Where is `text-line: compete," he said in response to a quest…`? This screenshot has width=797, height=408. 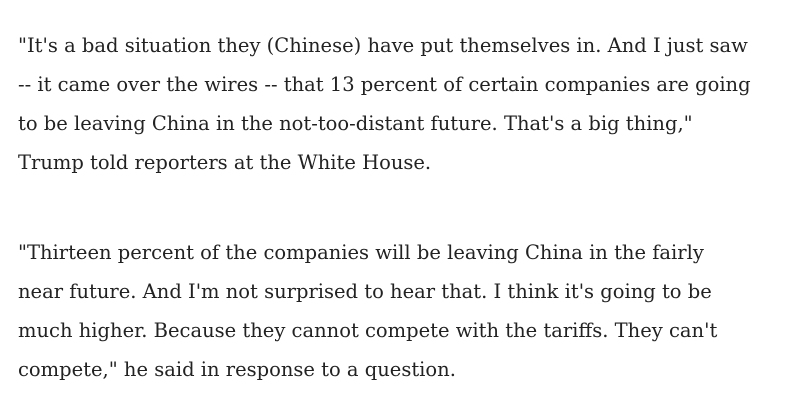 text-line: compete," he said in response to a quest… is located at coordinates (237, 369).